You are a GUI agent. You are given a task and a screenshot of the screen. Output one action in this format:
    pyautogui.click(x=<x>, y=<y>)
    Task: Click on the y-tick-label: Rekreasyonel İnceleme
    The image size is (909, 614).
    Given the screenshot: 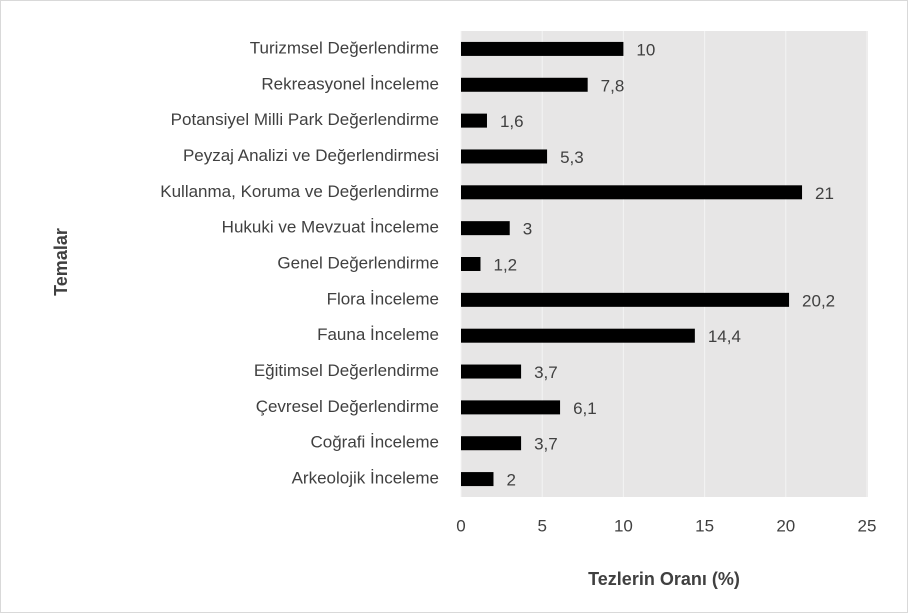 What is the action you would take?
    pyautogui.click(x=350, y=83)
    